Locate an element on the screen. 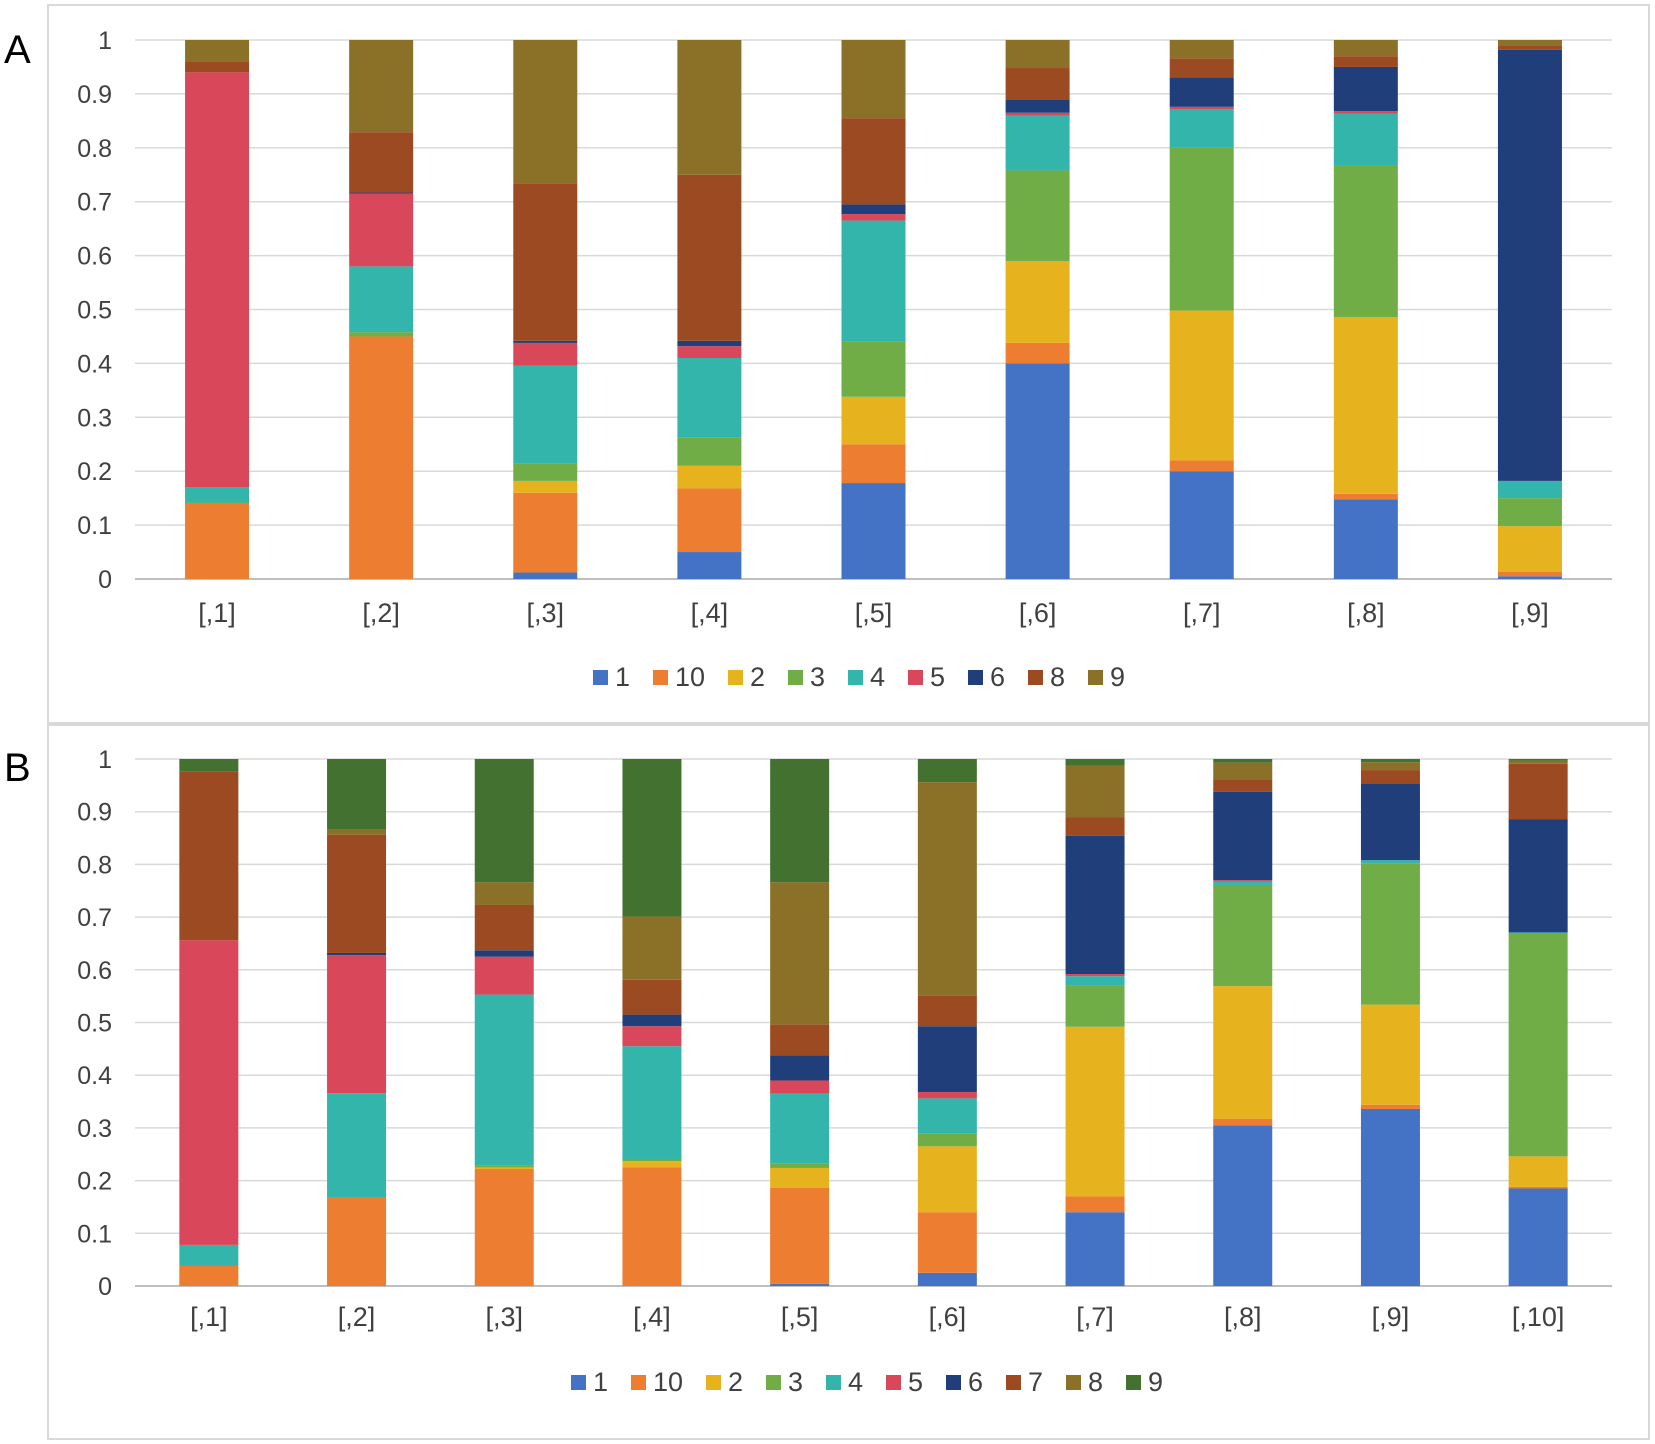 This screenshot has height=1444, width=1655. legend-label-b-2: 2 is located at coordinates (735, 1382).